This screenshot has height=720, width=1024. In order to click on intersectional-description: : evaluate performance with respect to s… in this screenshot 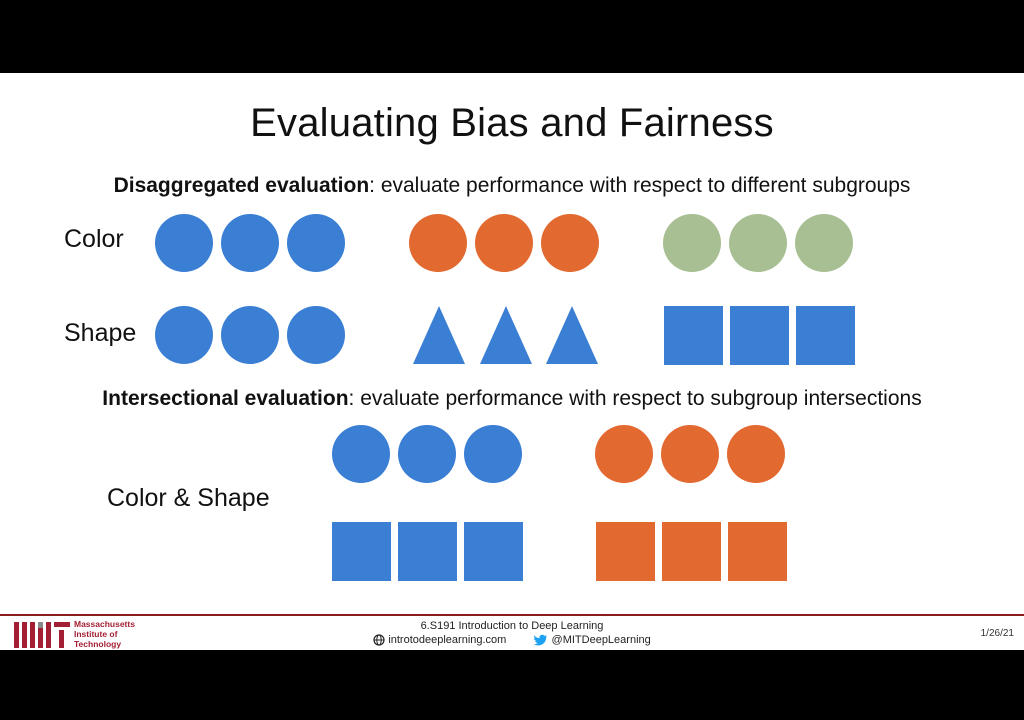, I will do `click(635, 398)`.